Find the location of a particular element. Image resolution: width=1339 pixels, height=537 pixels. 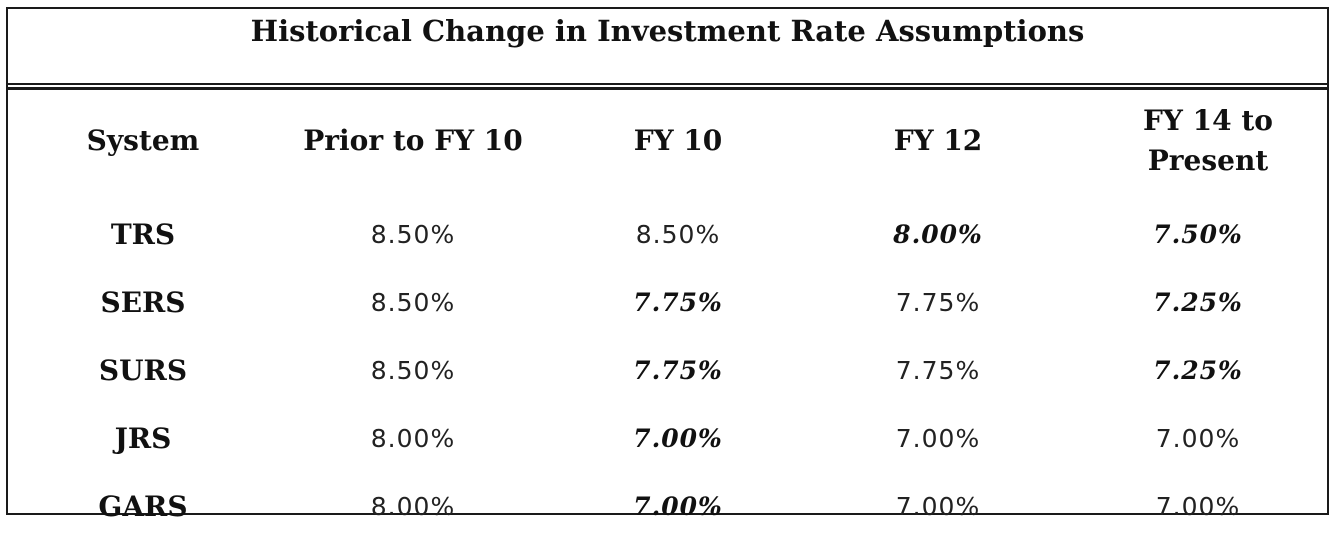

table-row: SERS 8.50% 7.75% 7.75% 7.25% is located at coordinates (667, 308).